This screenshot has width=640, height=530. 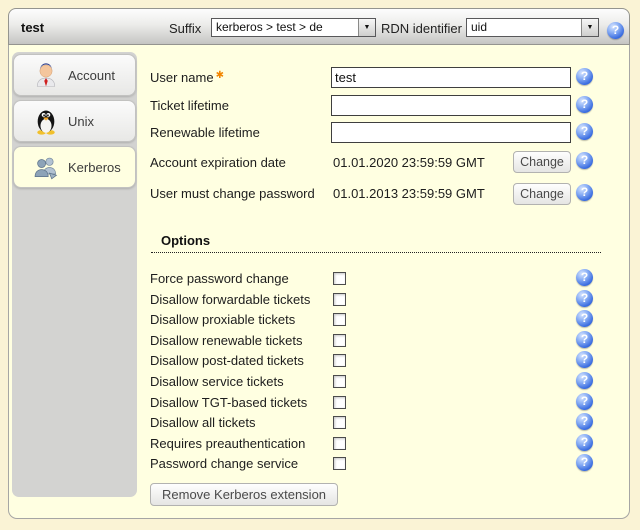 I want to click on must-change-password-value: 01.01.2013 23:59:59 GMT, so click(x=409, y=193).